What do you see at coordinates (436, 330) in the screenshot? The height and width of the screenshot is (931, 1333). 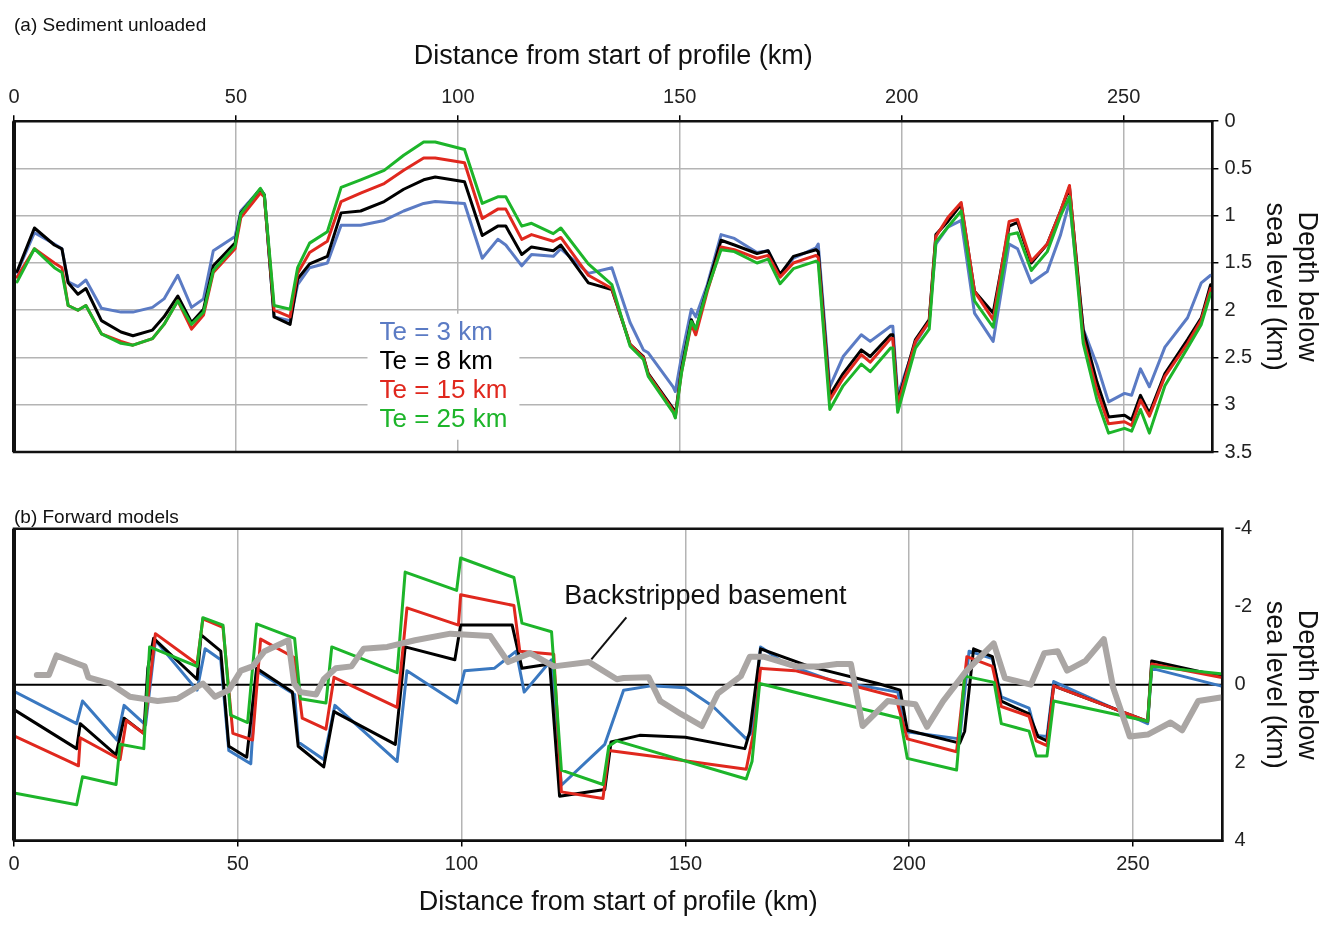 I see `text: Te = 3 km` at bounding box center [436, 330].